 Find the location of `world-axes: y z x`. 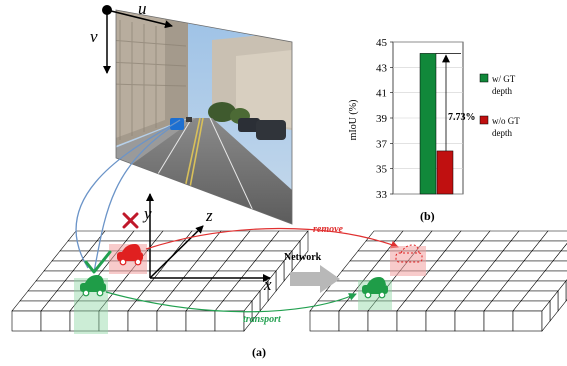

world-axes: y z x is located at coordinates (207, 243).